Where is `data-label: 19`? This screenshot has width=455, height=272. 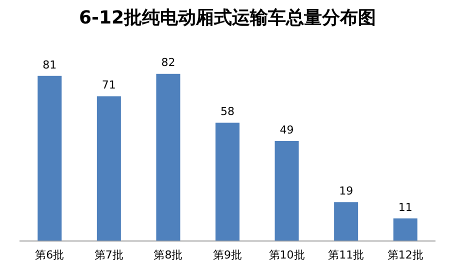
data-label: 19 is located at coordinates (346, 191).